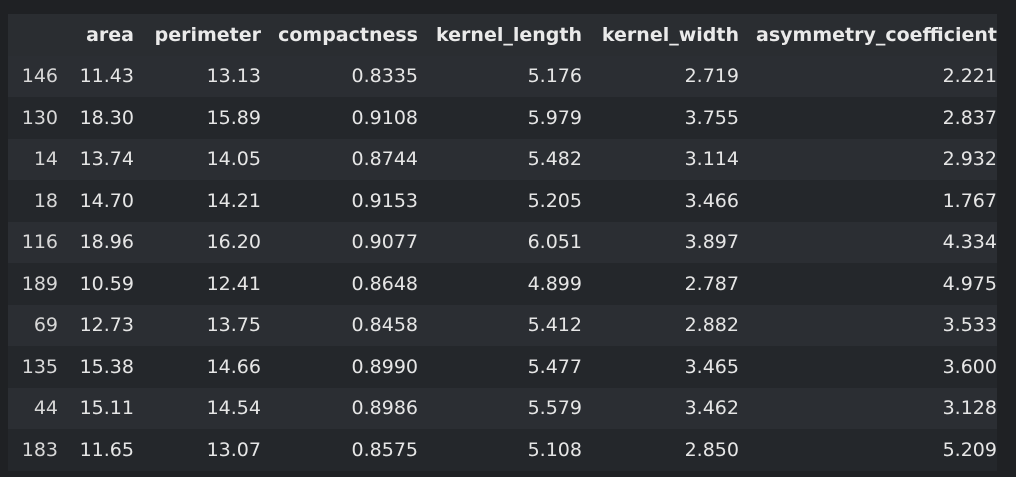 The width and height of the screenshot is (1016, 477). I want to click on cell-area: 14.70, so click(96, 201).